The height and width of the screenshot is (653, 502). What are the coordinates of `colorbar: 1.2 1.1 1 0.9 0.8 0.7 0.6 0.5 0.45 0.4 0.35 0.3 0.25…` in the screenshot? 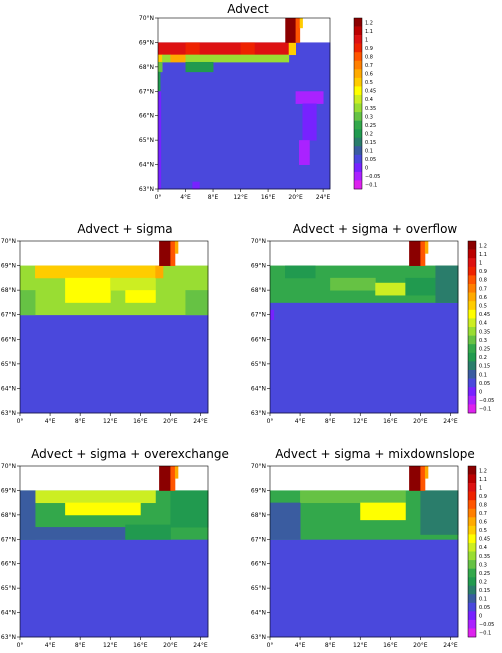 It's located at (480, 551).